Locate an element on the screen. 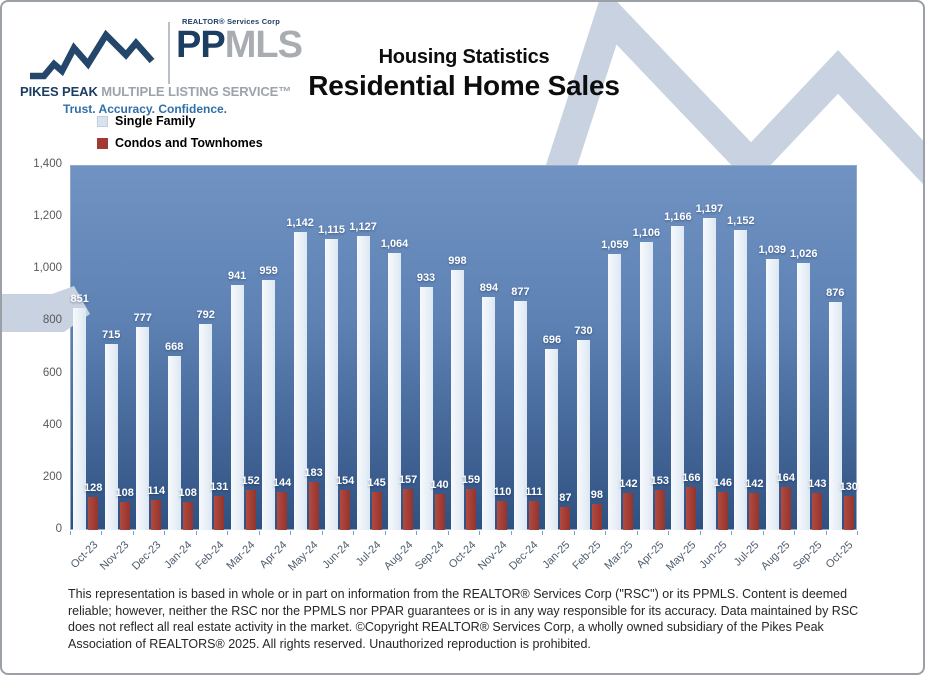 This screenshot has width=925, height=675. bar-single-family-wrap: 1,059 is located at coordinates (615, 384).